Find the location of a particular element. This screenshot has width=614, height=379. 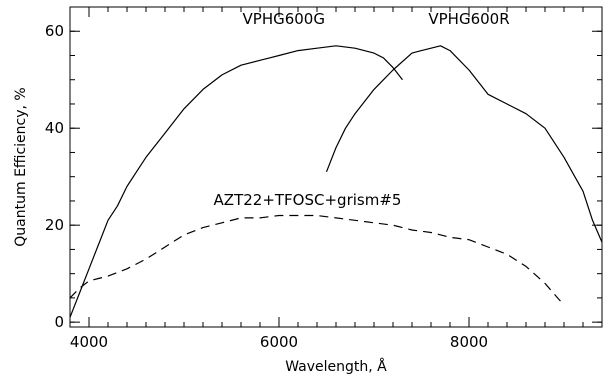

x-tick-label: 8000 is located at coordinates (469, 342).